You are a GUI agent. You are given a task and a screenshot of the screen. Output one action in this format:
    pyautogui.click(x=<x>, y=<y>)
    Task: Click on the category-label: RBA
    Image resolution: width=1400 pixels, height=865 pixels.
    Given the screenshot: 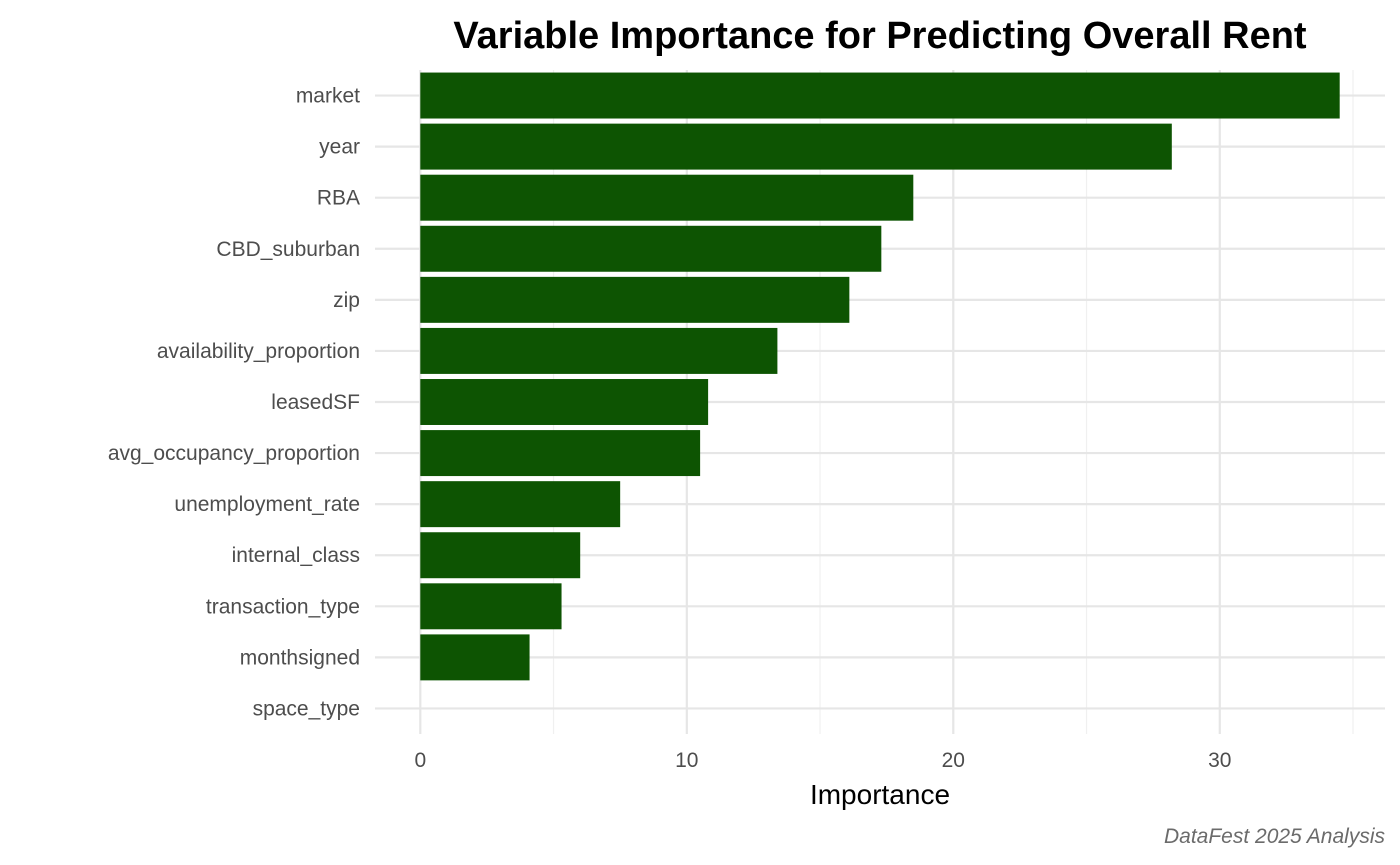 What is the action you would take?
    pyautogui.click(x=338, y=198)
    